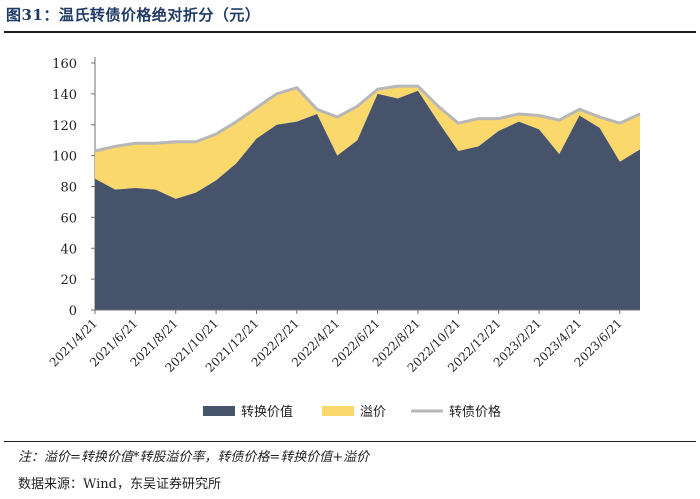 The width and height of the screenshot is (700, 499). What do you see at coordinates (64, 95) in the screenshot?
I see `y-tick-label: 140` at bounding box center [64, 95].